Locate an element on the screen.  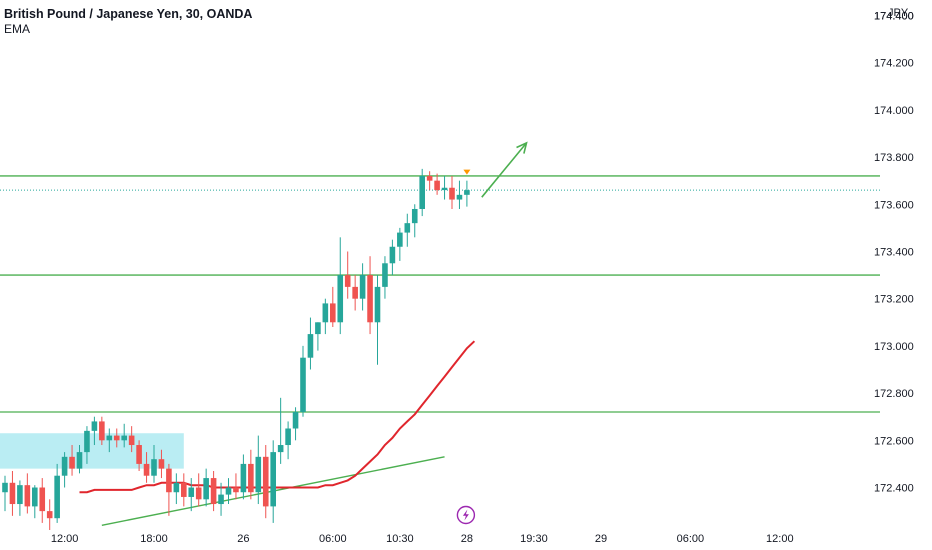
triangle-down-icon is located at coordinates (467, 172).